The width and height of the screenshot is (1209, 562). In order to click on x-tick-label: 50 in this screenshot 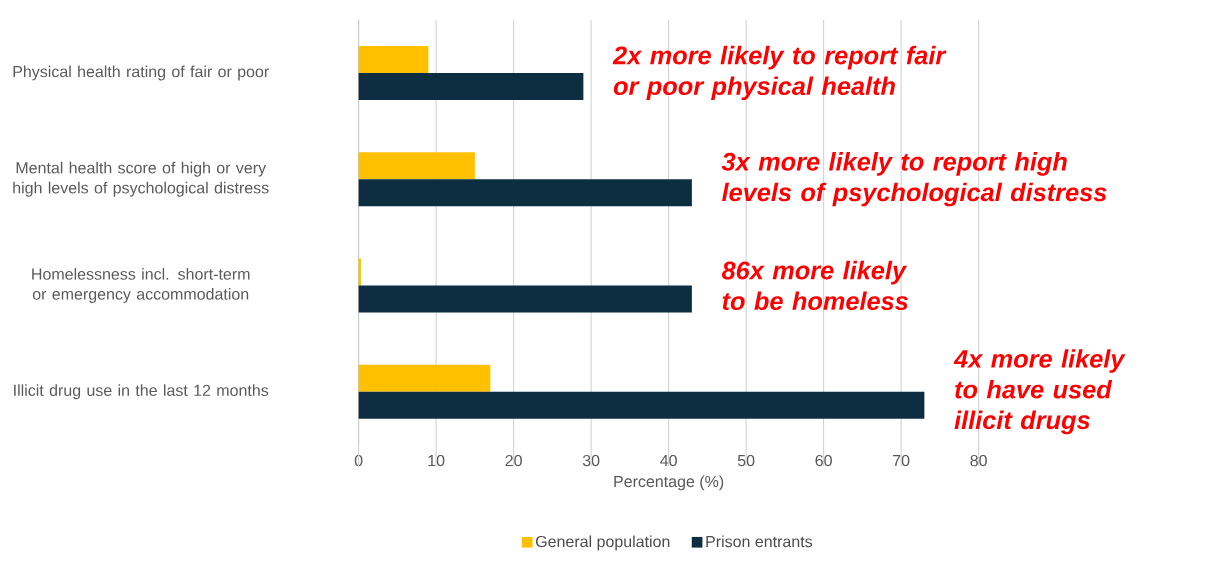, I will do `click(746, 460)`.